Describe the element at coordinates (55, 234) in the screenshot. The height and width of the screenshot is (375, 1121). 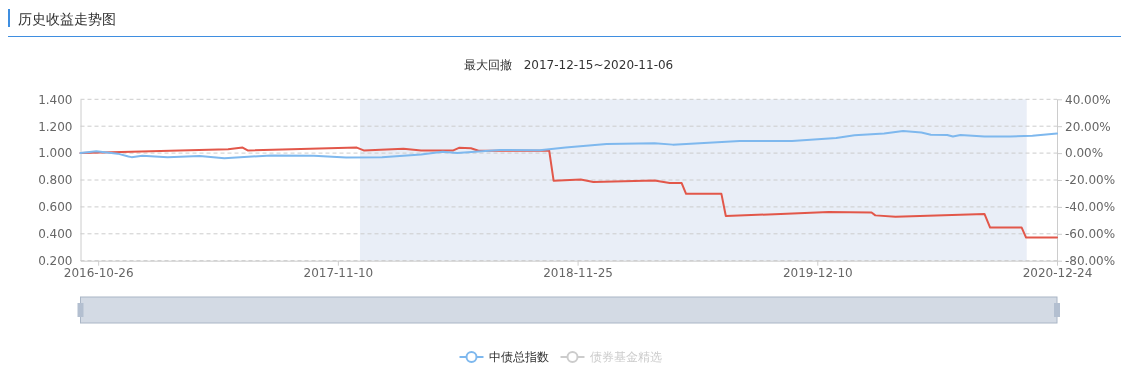
I see `y-tick-label: 0.400` at that location.